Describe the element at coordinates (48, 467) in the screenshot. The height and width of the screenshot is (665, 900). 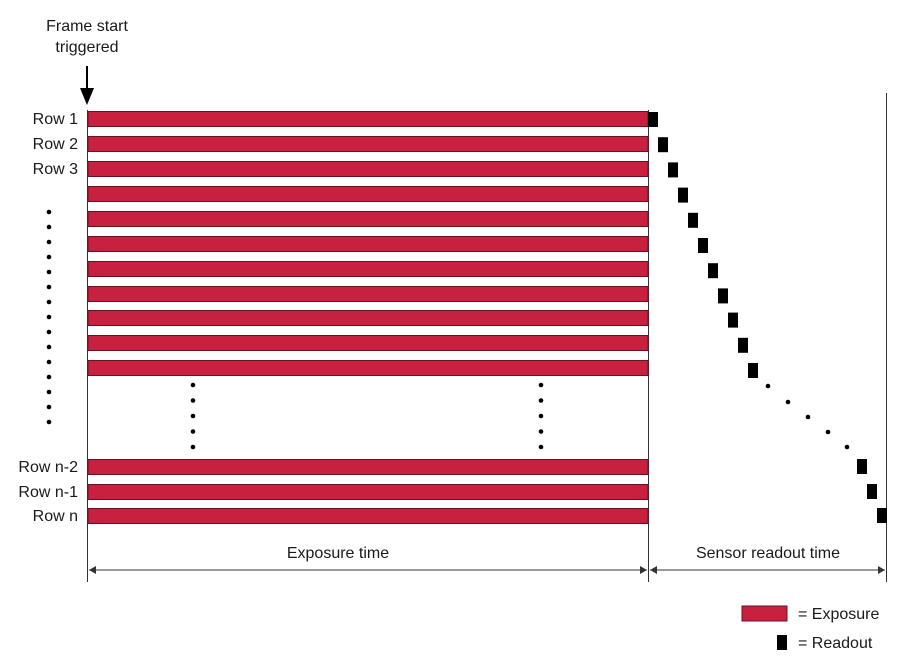
I see `row-label: Row n-2` at that location.